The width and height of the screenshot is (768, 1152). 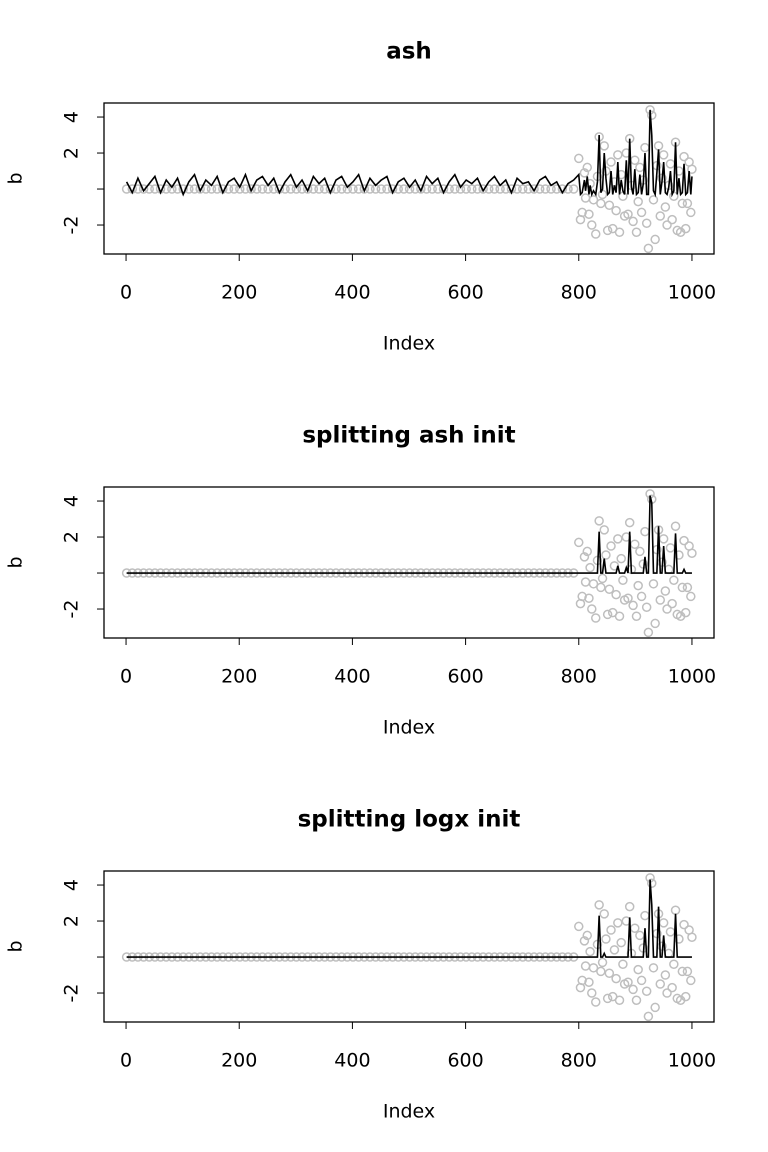 What do you see at coordinates (409, 153) in the screenshot?
I see `data-line` at bounding box center [409, 153].